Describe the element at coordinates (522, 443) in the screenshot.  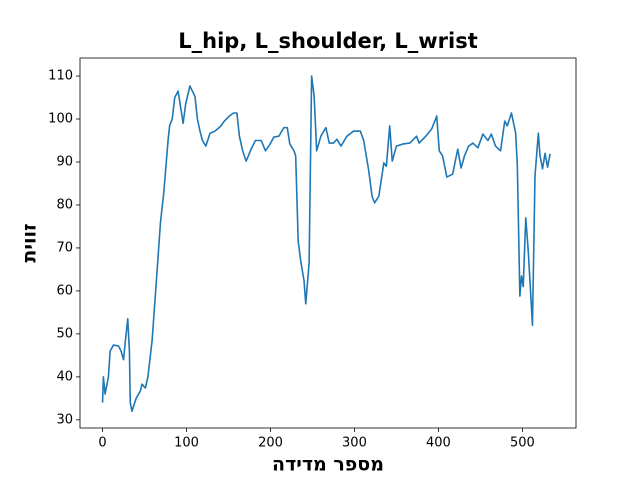
I see `x-tick-label: 500` at that location.